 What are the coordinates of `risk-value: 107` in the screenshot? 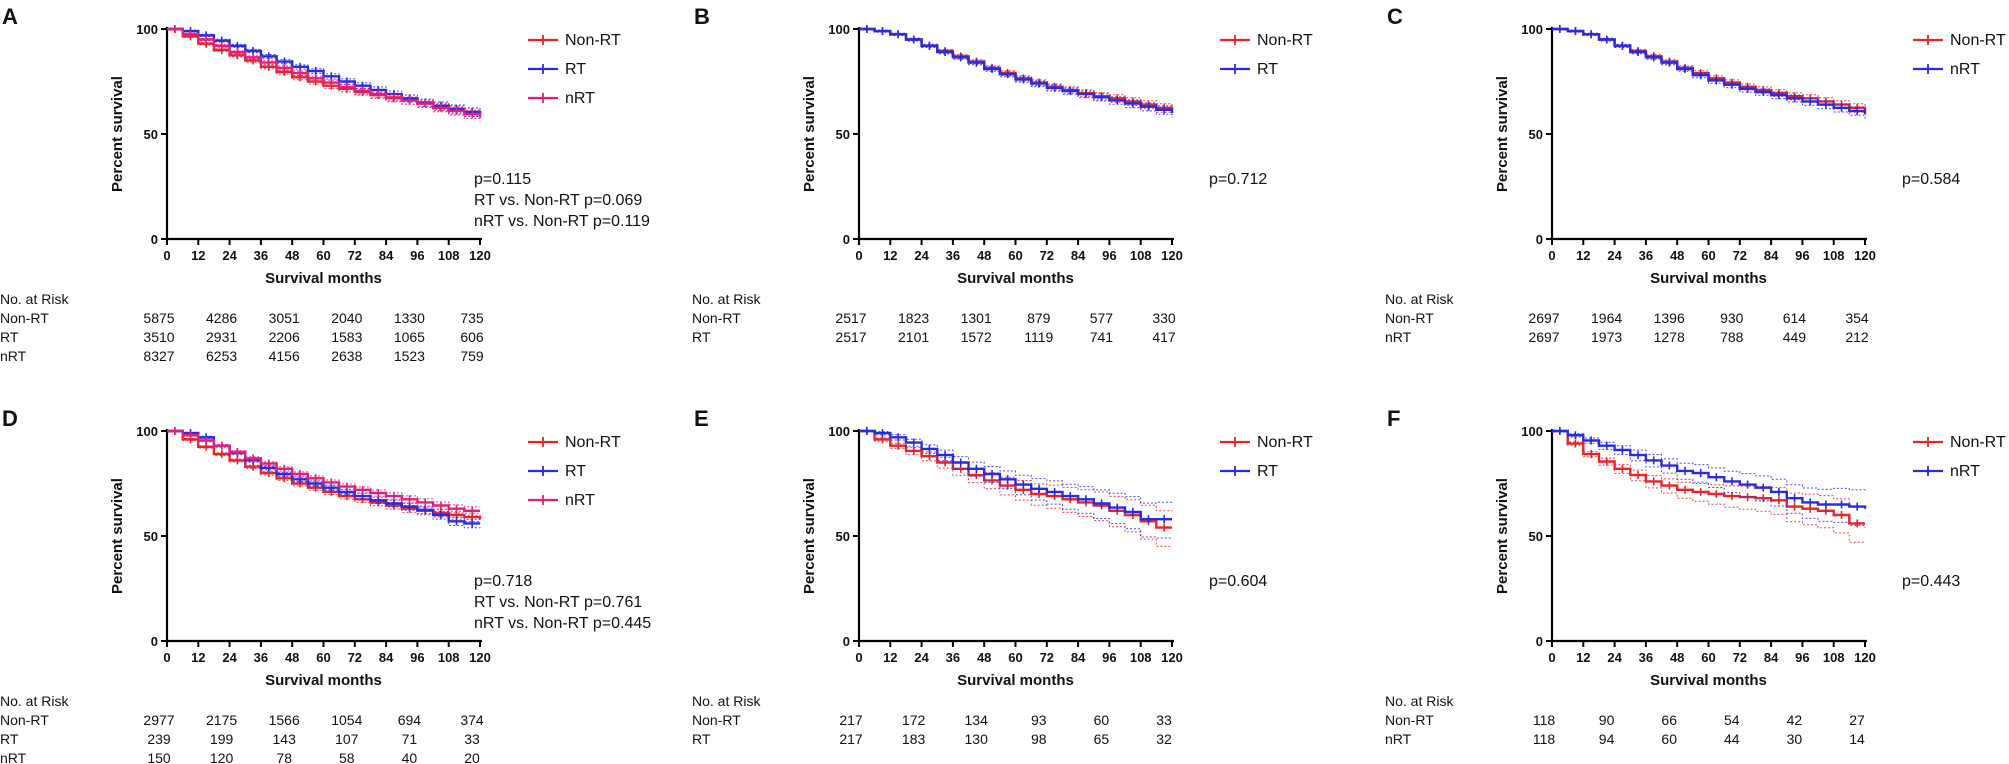 It's located at (347, 739).